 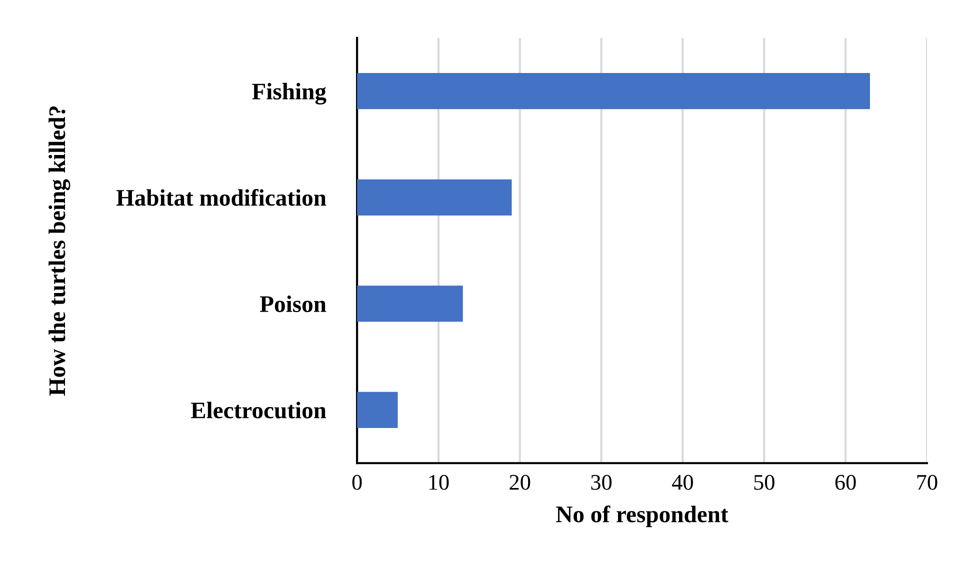 What do you see at coordinates (357, 482) in the screenshot?
I see `x-tick-label: 0` at bounding box center [357, 482].